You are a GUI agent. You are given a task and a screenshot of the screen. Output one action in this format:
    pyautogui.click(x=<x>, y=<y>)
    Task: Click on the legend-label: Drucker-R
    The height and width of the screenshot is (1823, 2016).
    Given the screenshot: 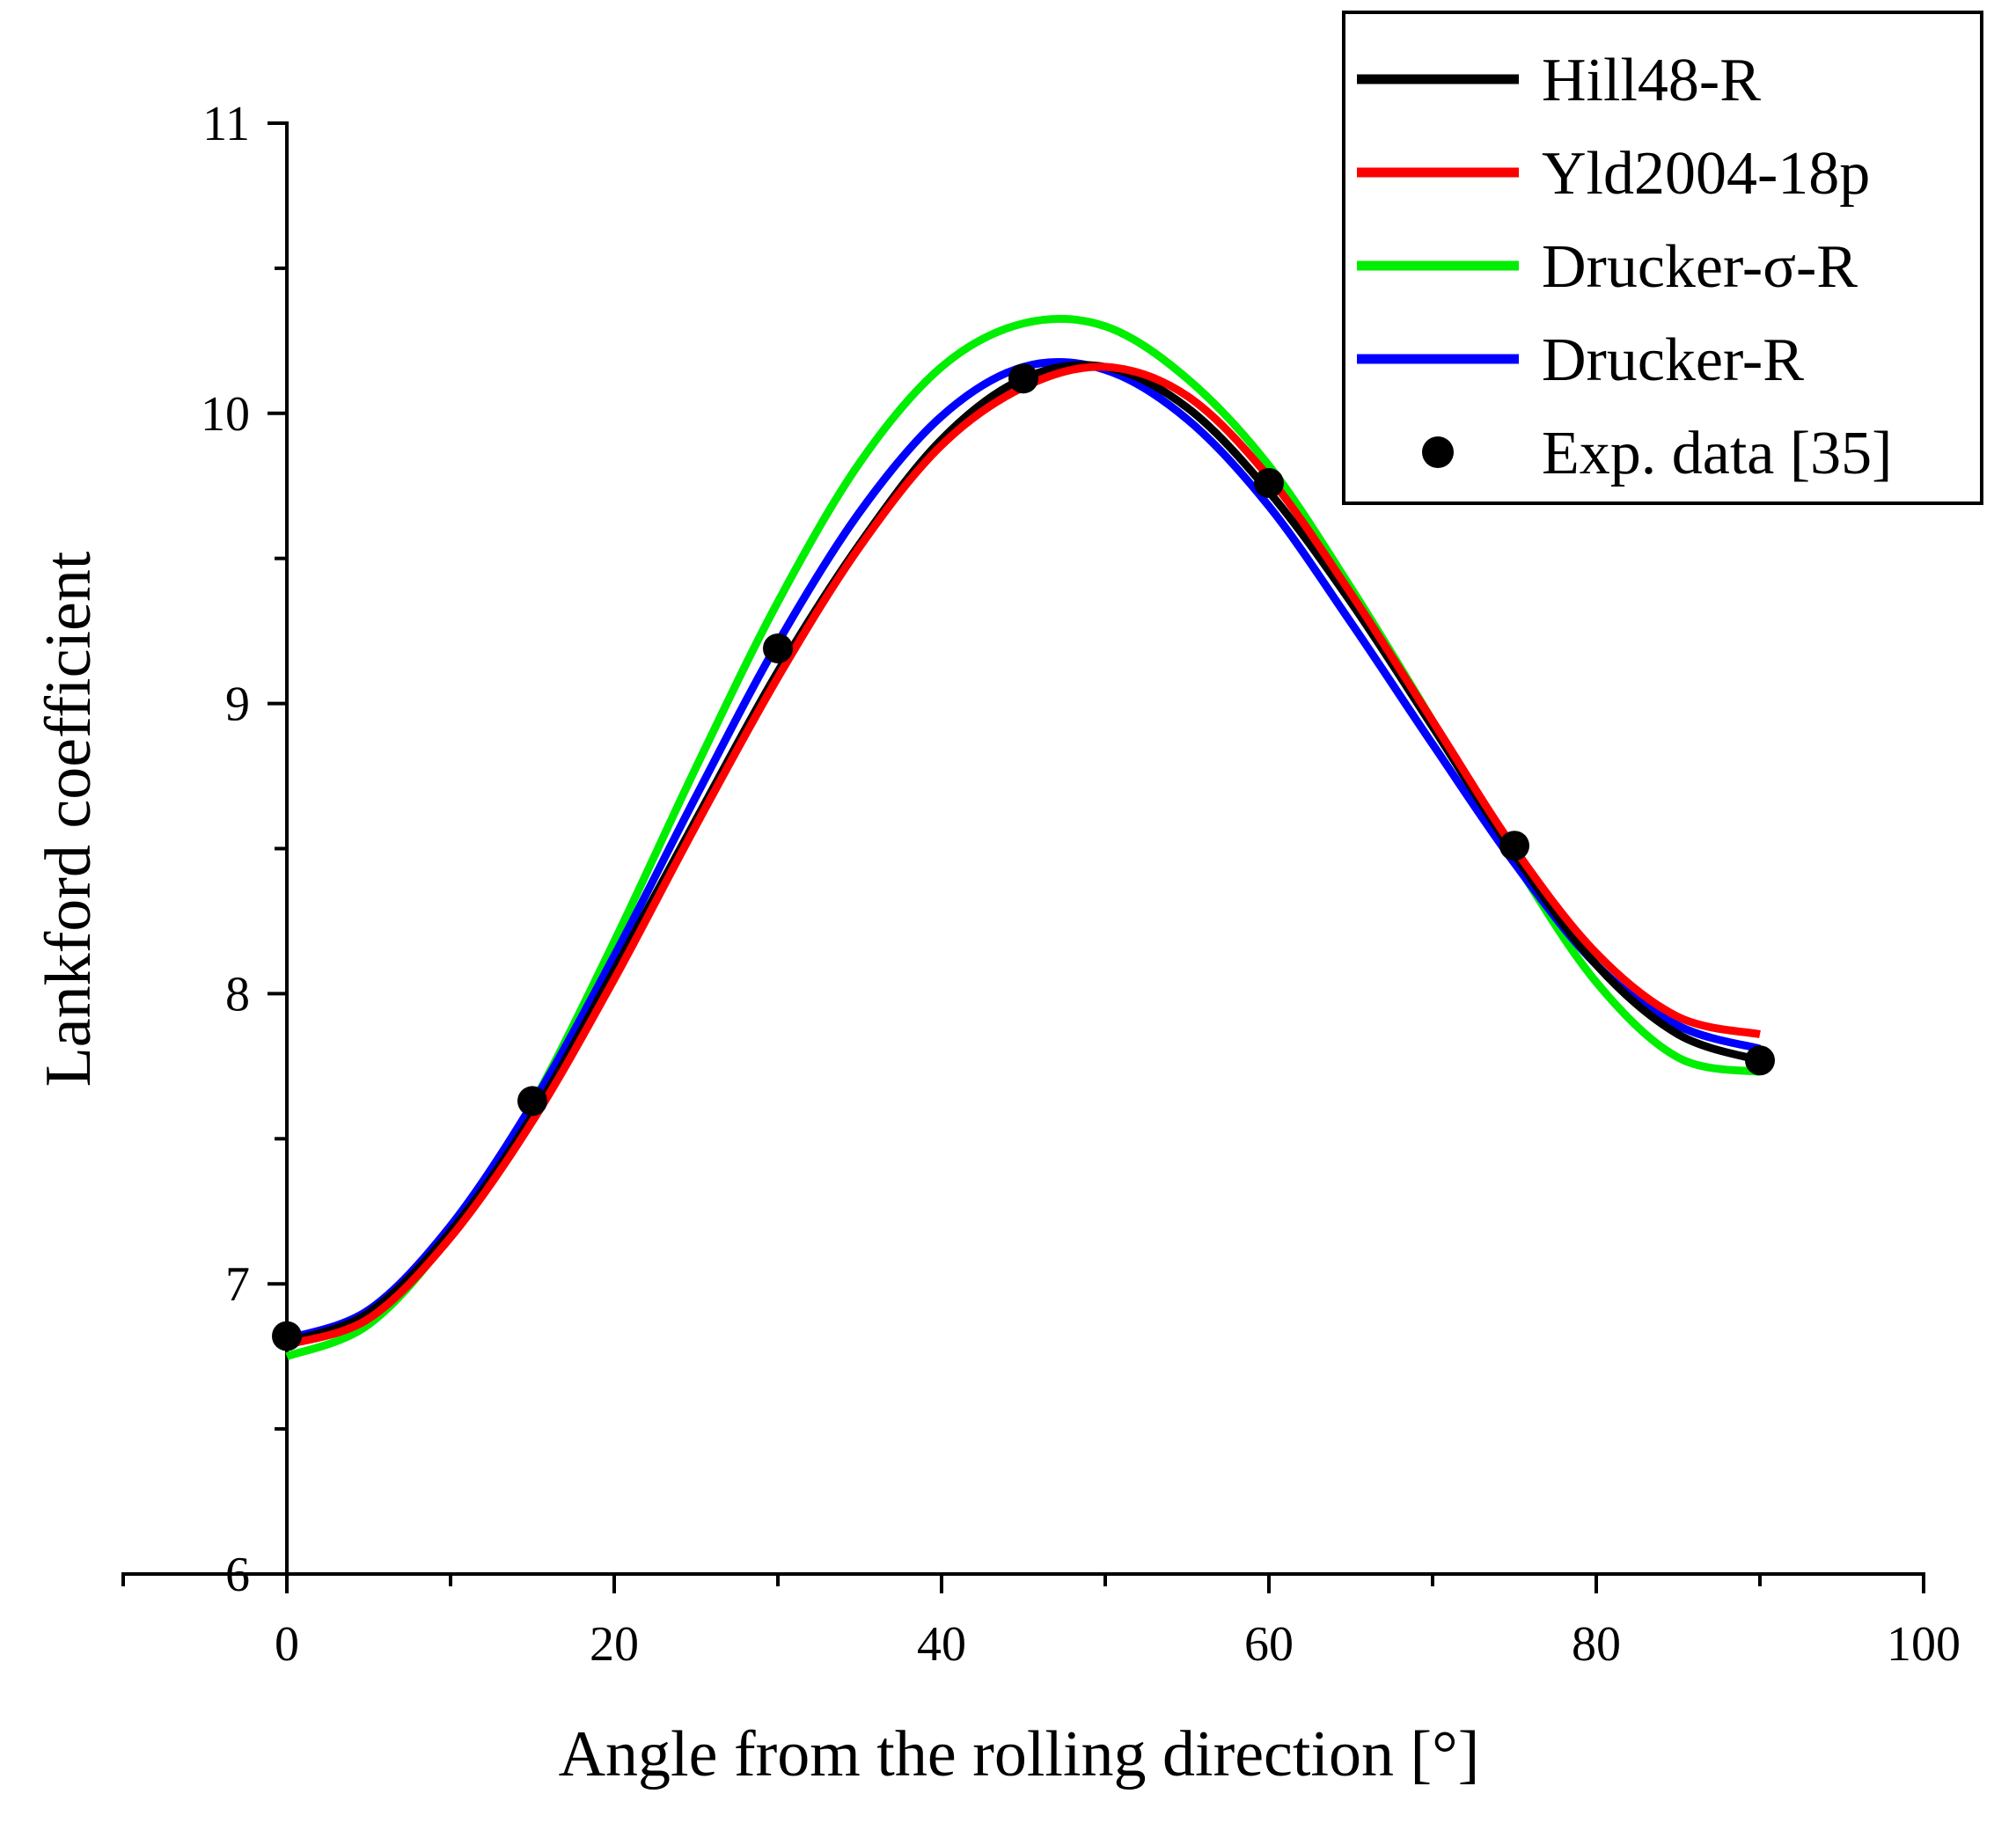 What is the action you would take?
    pyautogui.click(x=1673, y=360)
    